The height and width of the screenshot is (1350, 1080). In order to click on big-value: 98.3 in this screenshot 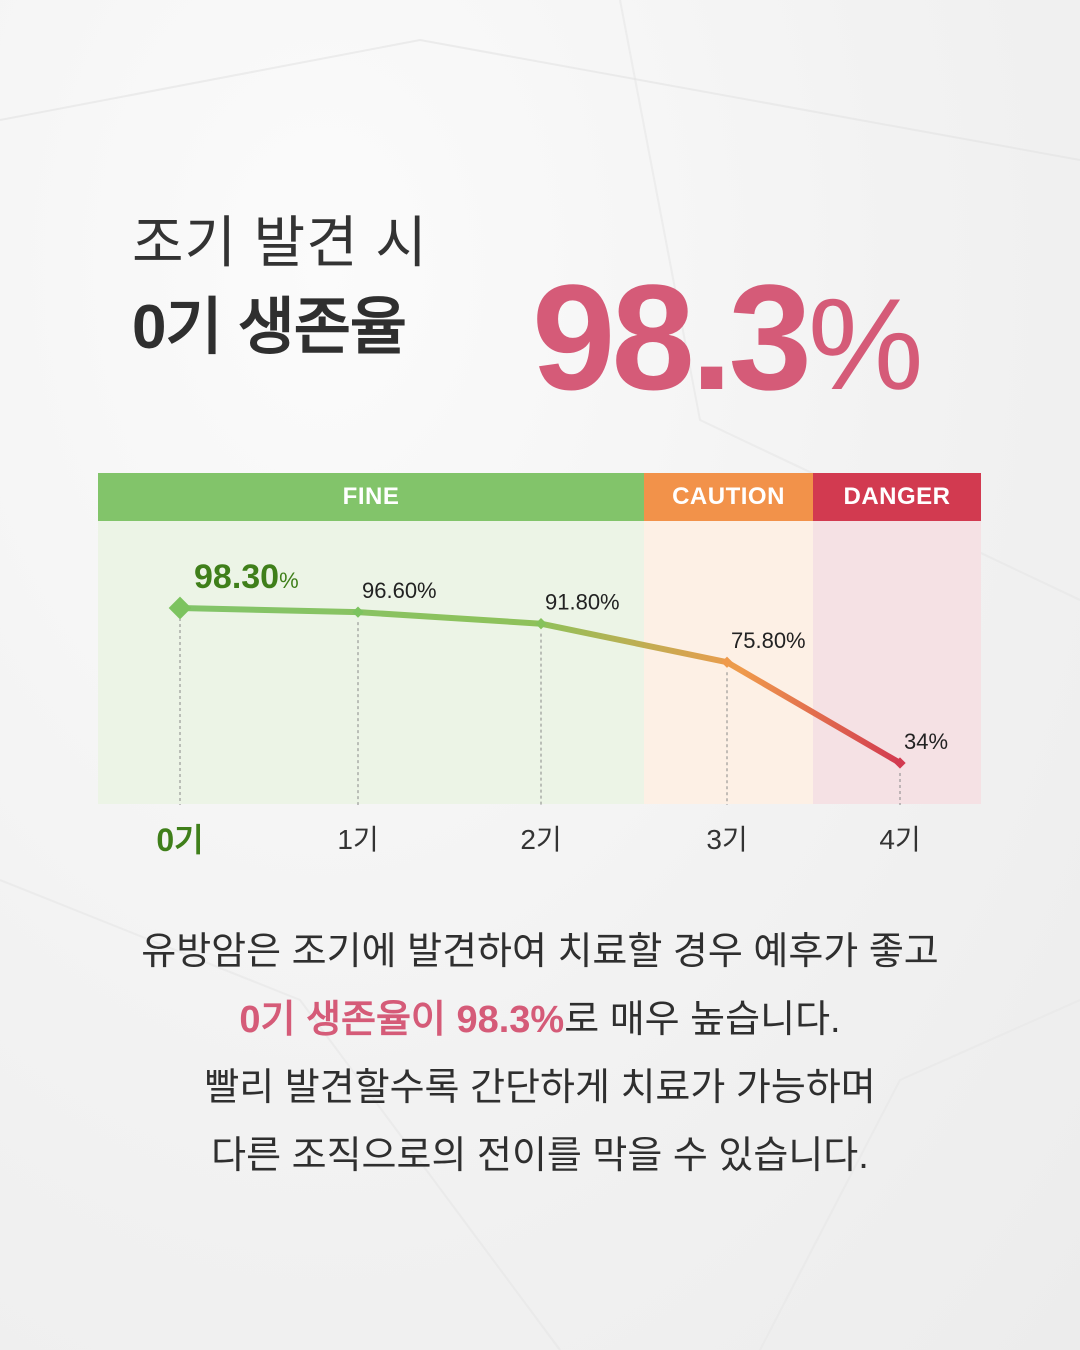, I will do `click(672, 337)`.